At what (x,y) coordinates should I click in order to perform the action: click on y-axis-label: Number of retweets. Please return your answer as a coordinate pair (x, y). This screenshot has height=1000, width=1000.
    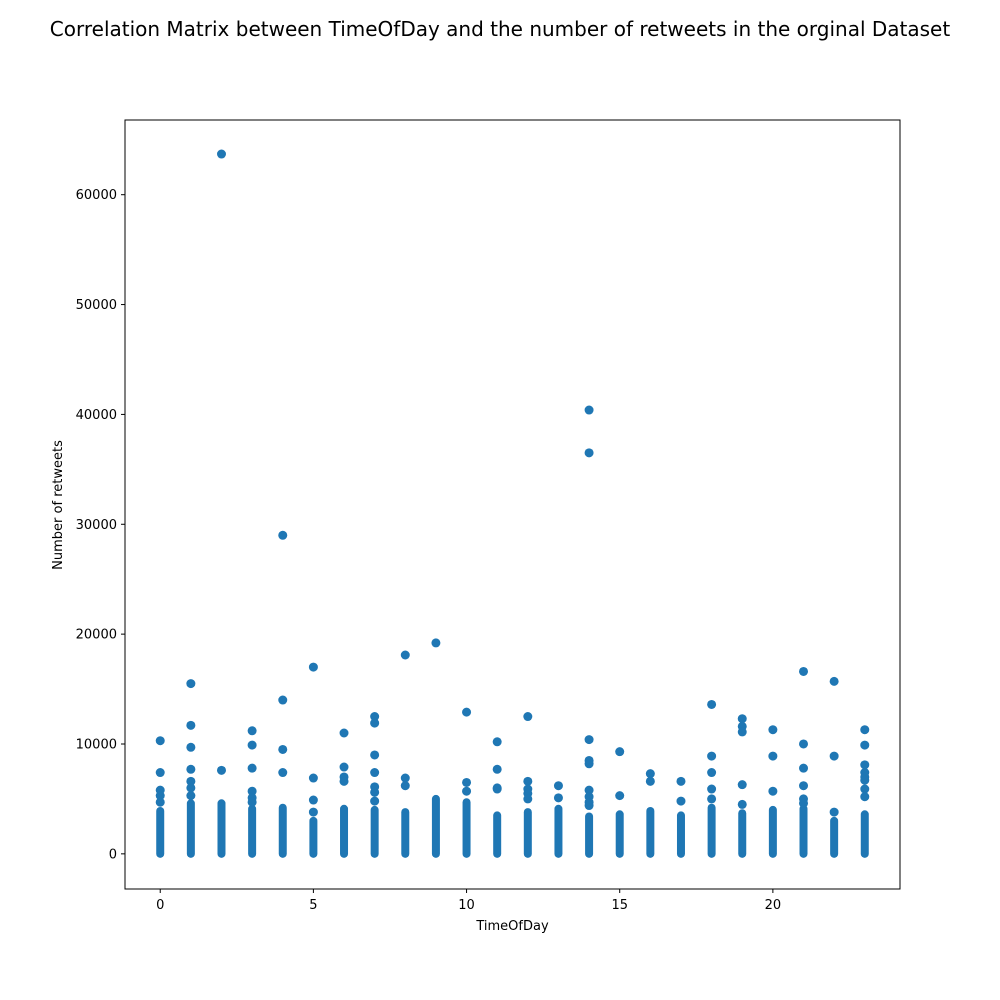
    Looking at the image, I should click on (58, 505).